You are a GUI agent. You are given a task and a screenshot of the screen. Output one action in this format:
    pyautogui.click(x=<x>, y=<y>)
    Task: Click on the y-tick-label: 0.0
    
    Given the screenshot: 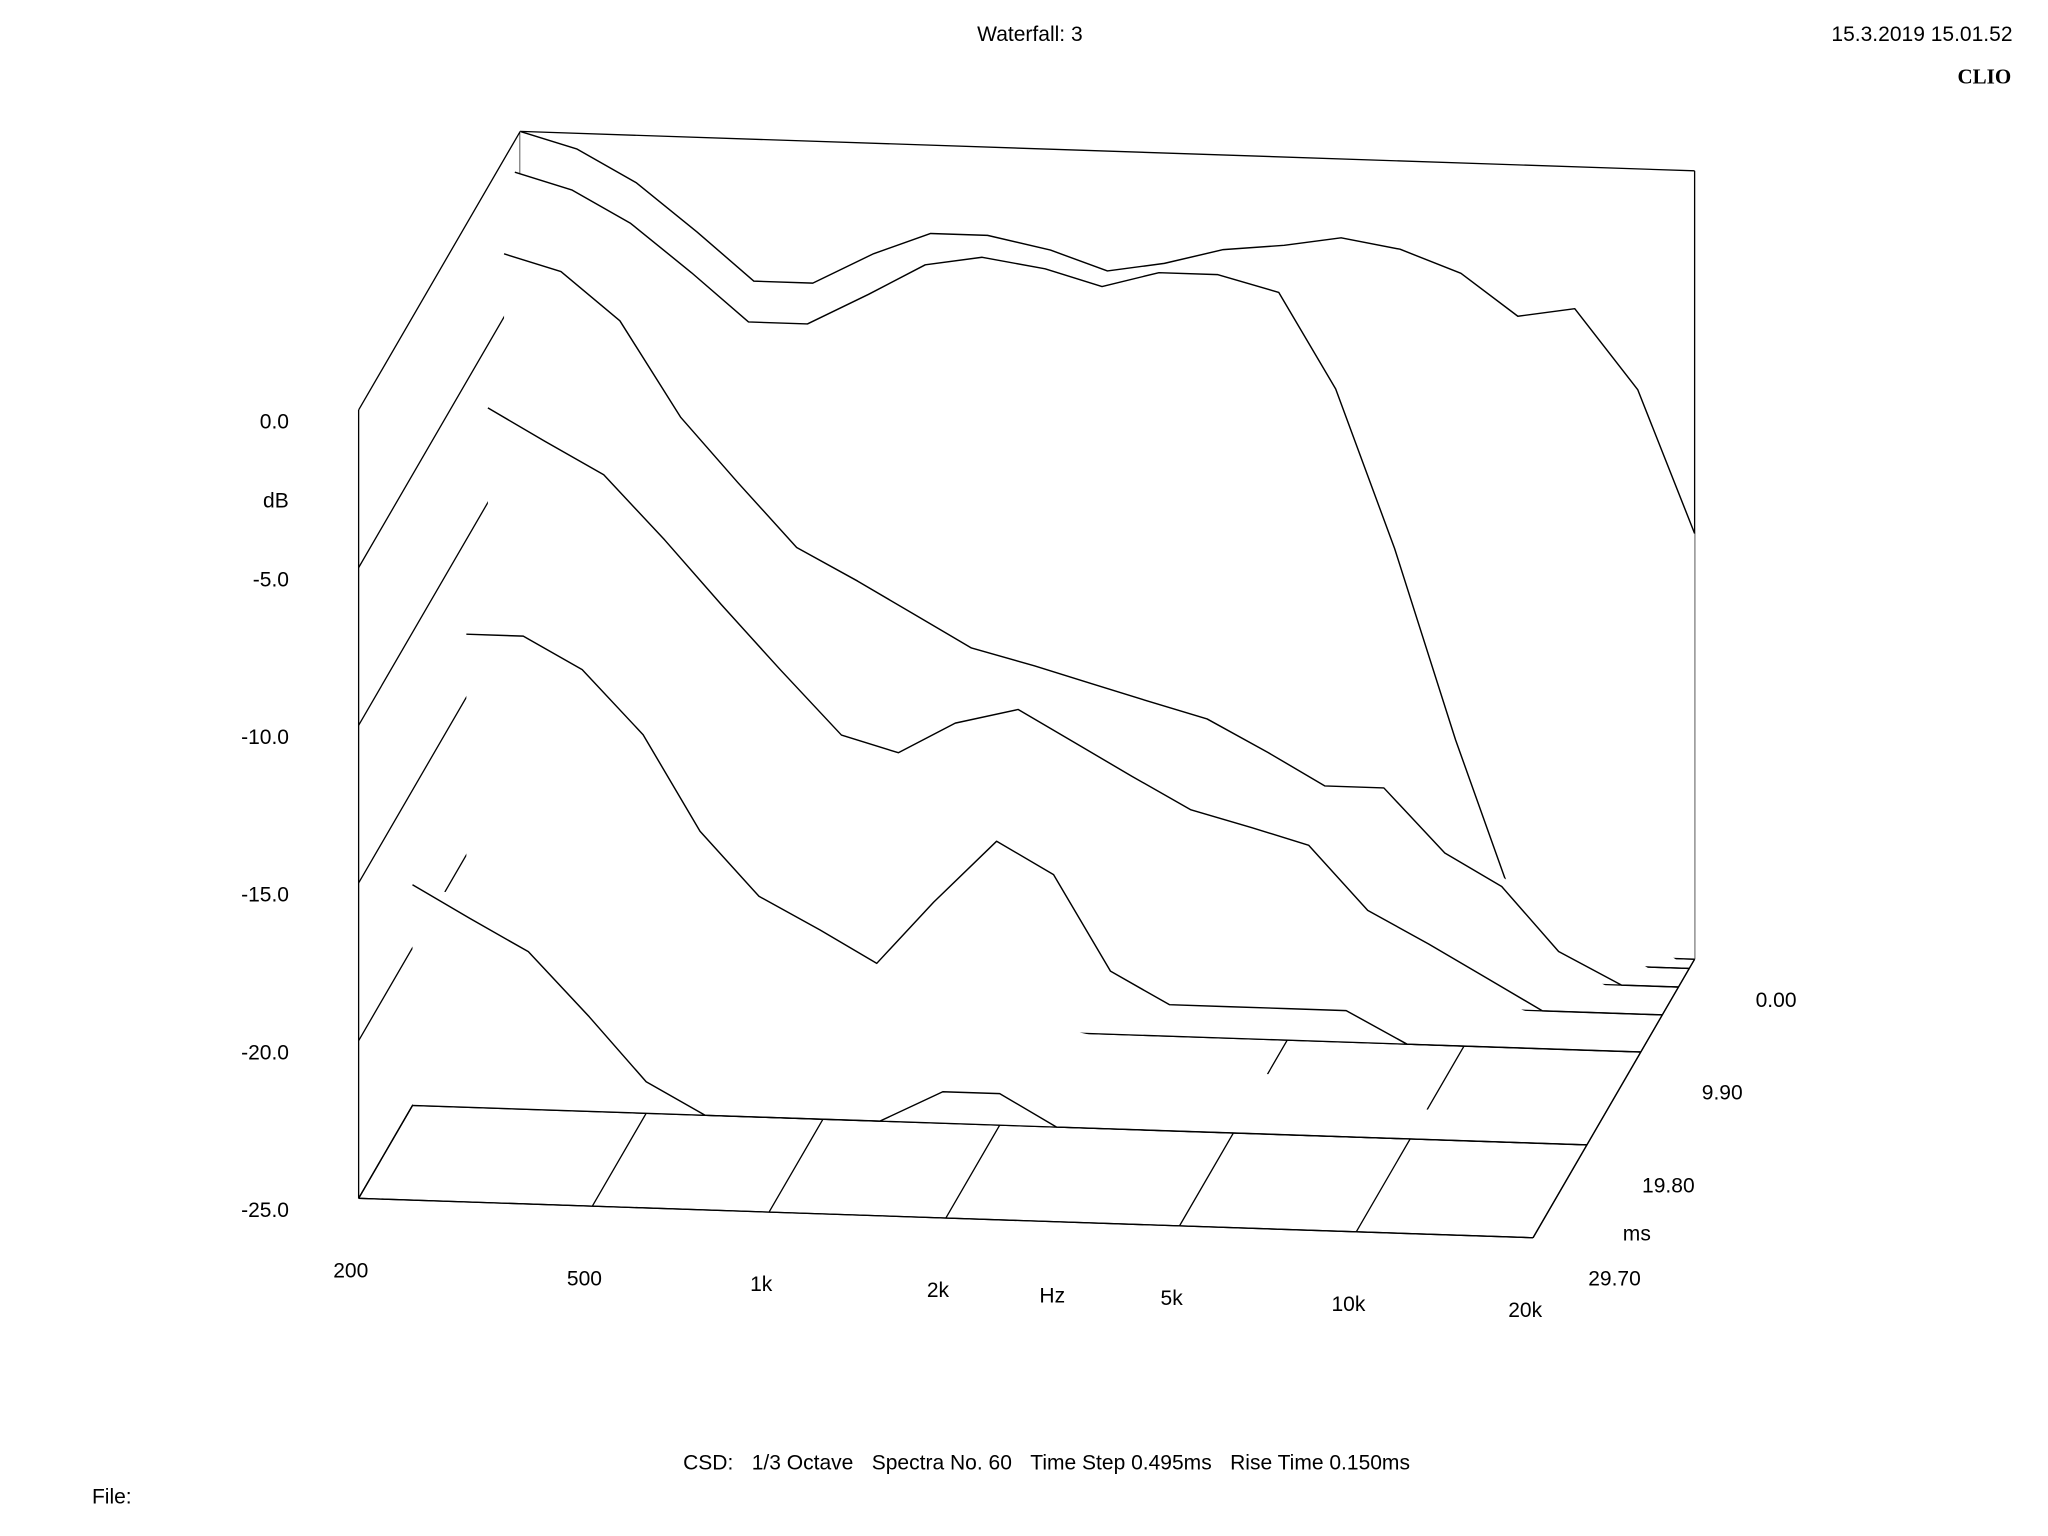 What is the action you would take?
    pyautogui.click(x=274, y=422)
    